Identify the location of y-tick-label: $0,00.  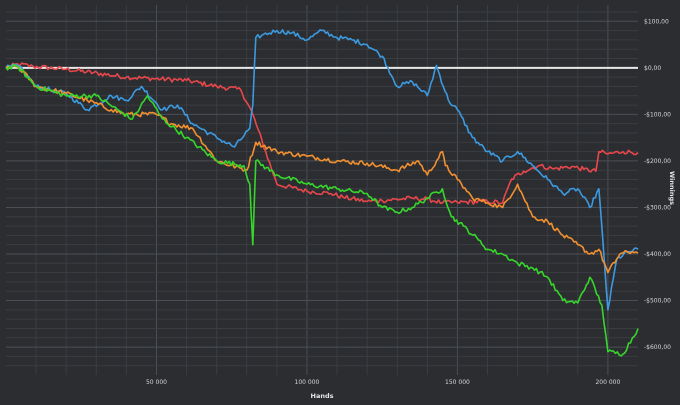
(652, 68).